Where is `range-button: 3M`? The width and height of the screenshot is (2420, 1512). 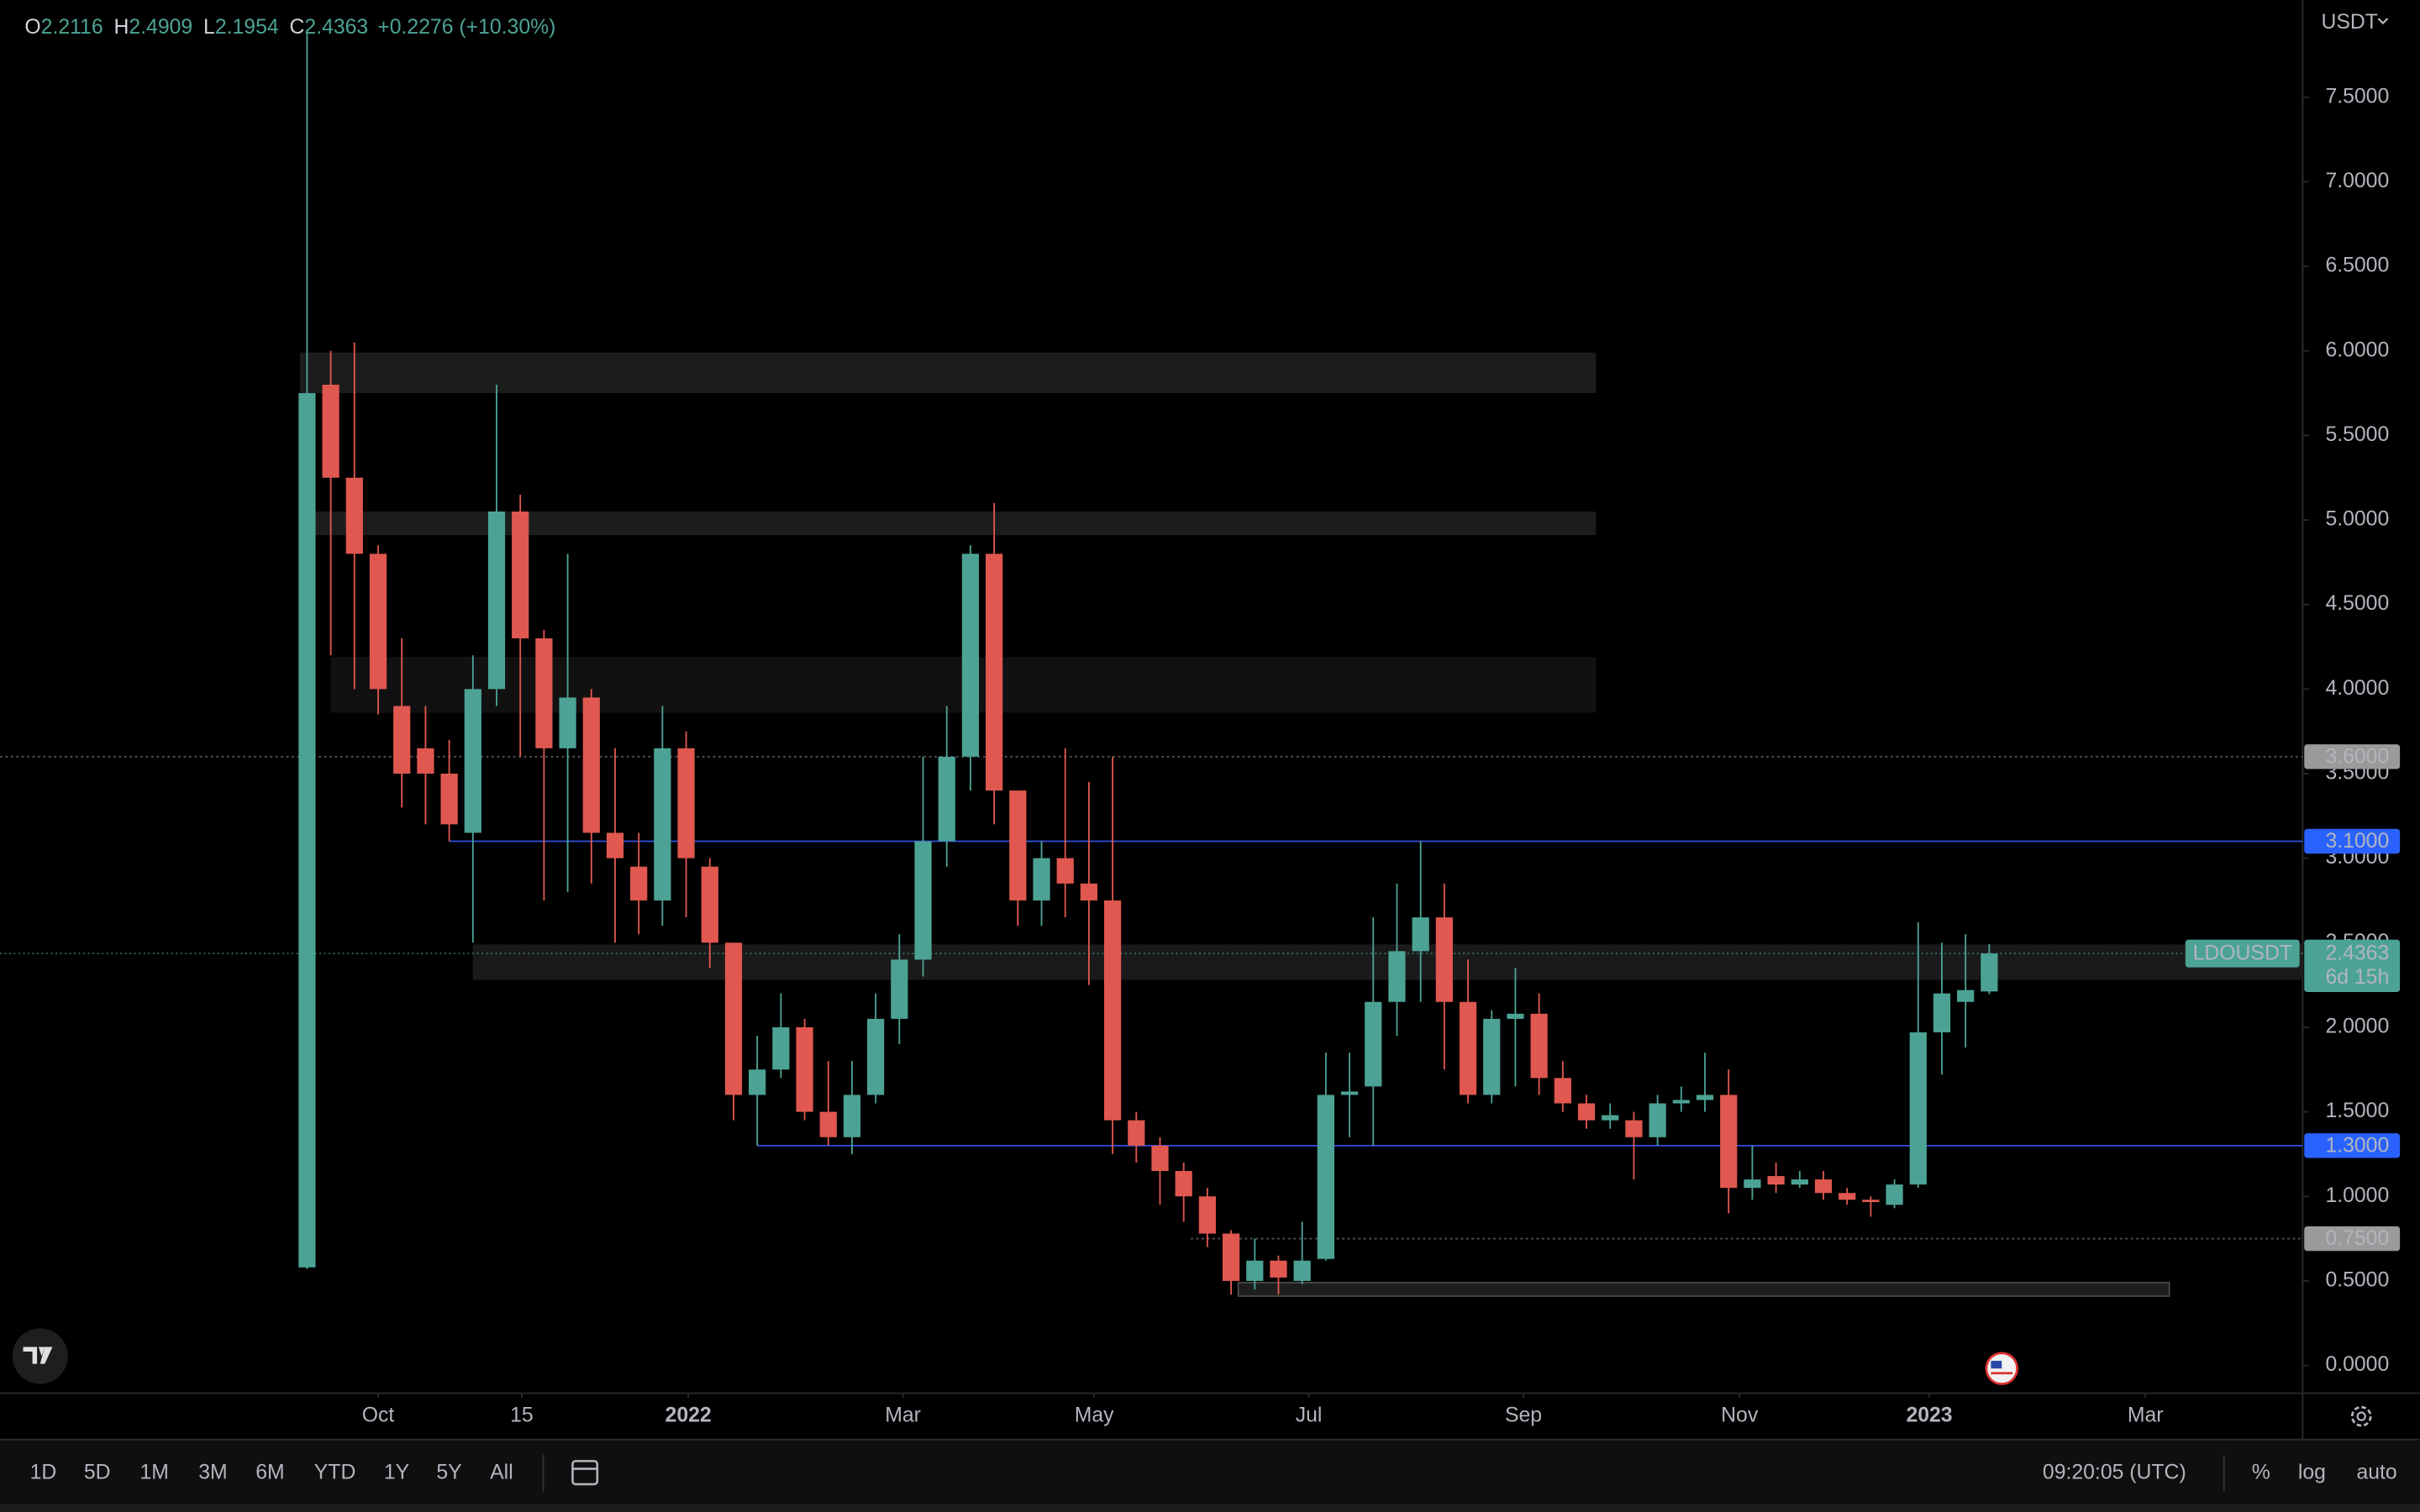 range-button: 3M is located at coordinates (212, 1473).